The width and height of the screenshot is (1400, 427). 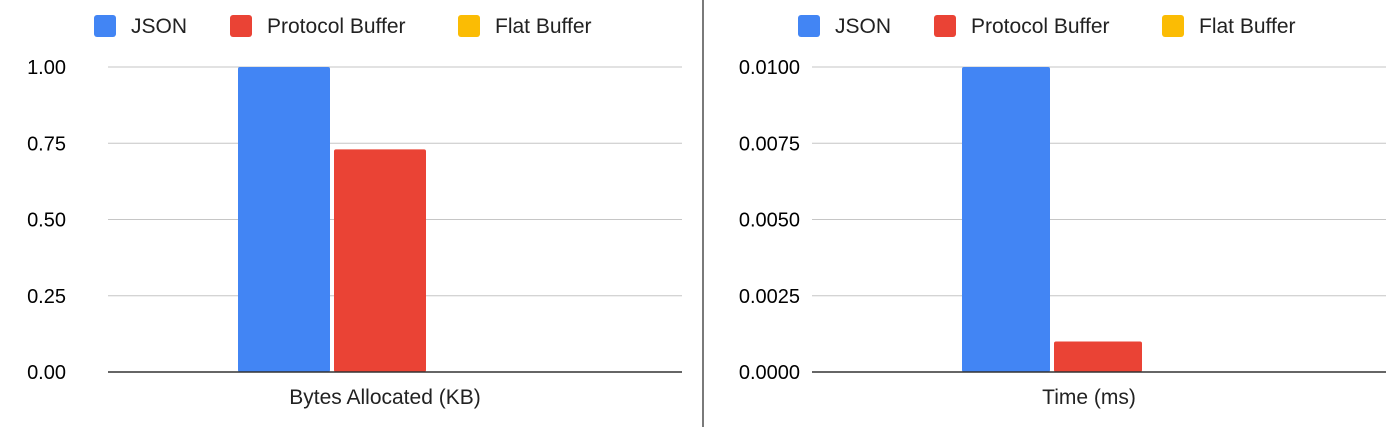 I want to click on y-tick-label: 0.0100, so click(x=769, y=68).